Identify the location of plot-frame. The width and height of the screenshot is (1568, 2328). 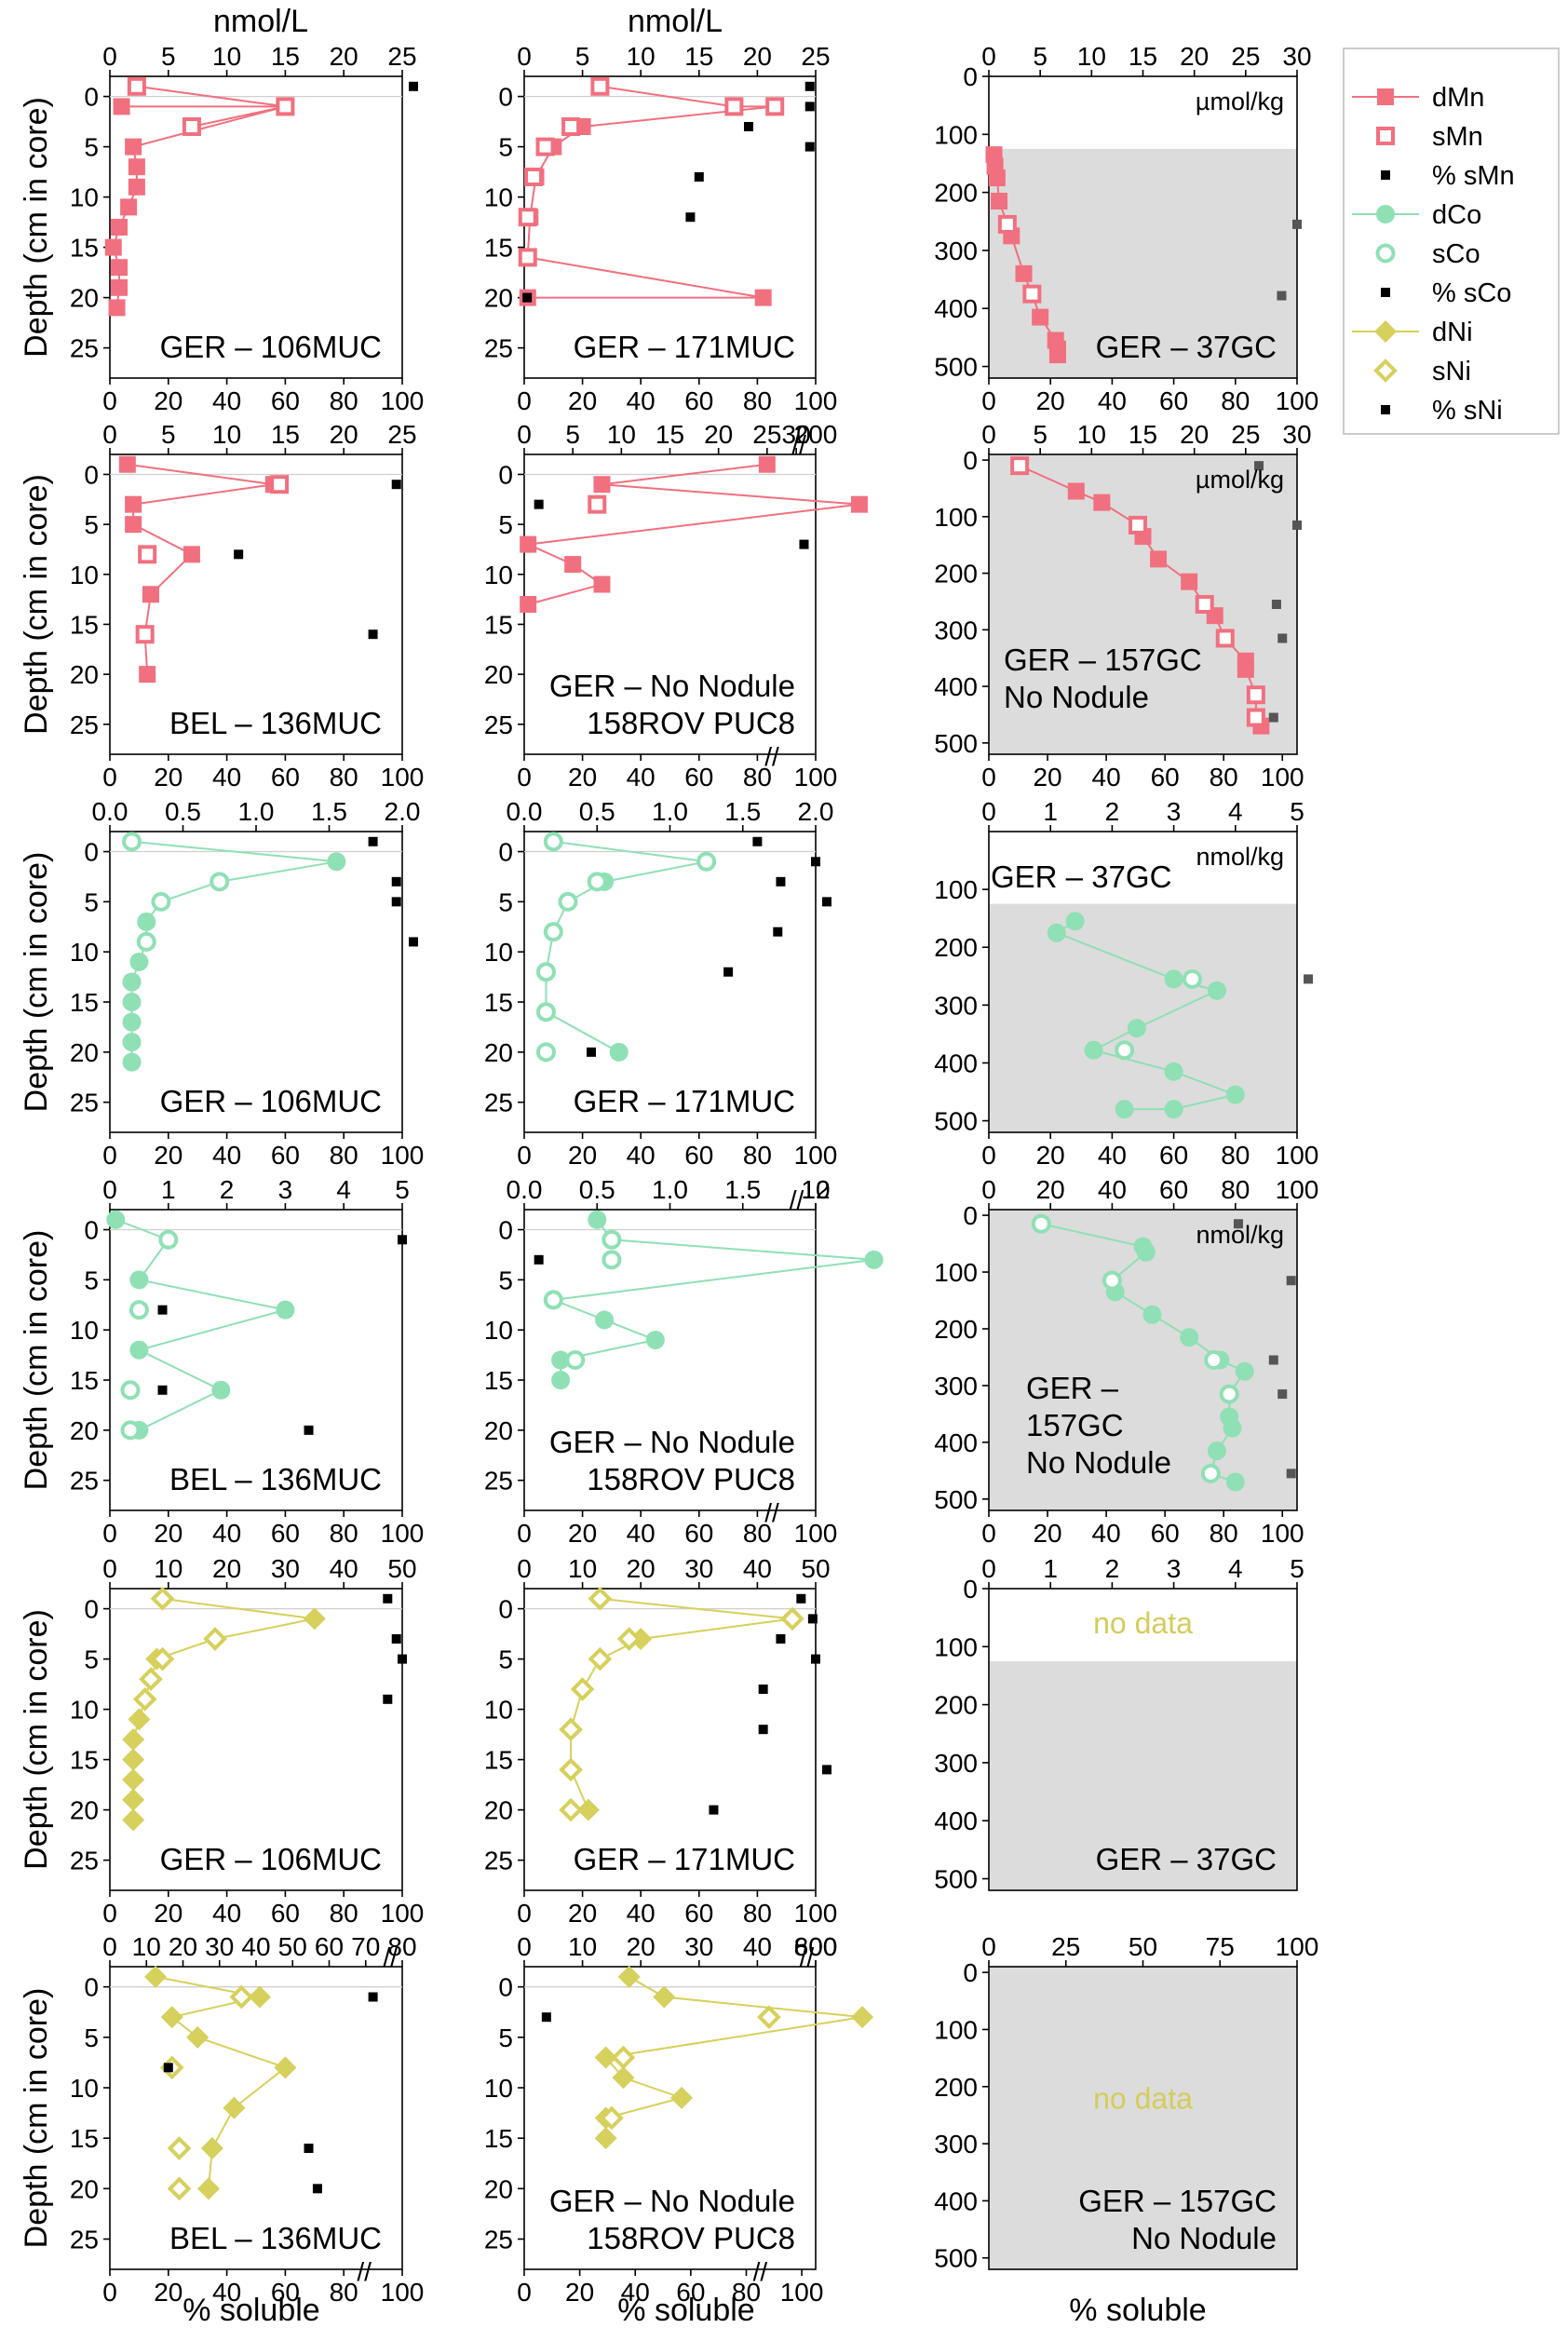
(1143, 1739).